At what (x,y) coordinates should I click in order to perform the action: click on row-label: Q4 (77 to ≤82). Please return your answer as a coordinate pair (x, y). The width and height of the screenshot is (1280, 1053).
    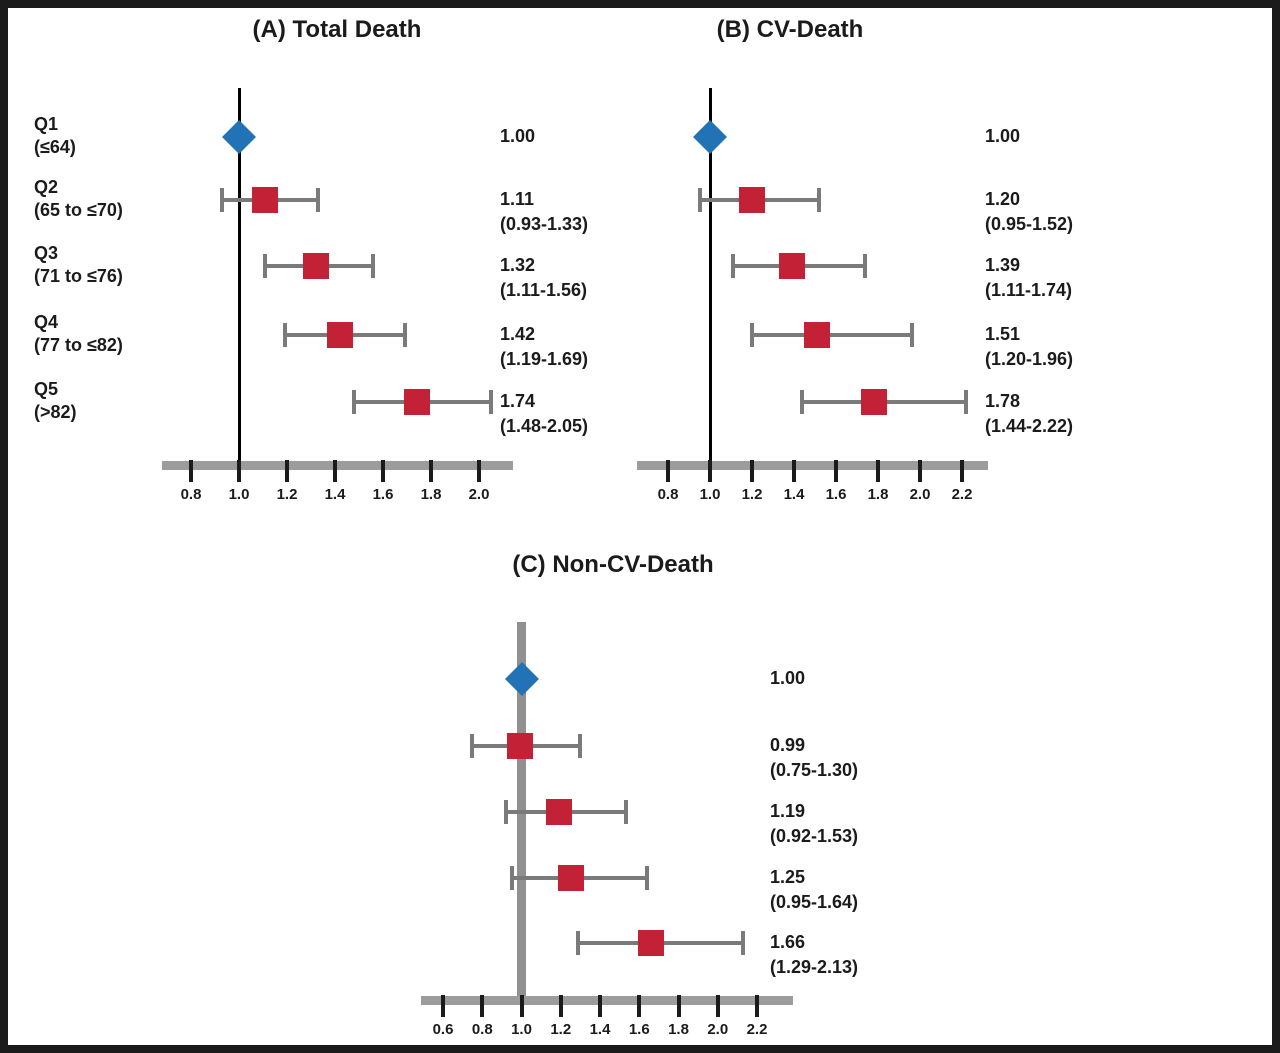
    Looking at the image, I should click on (78, 333).